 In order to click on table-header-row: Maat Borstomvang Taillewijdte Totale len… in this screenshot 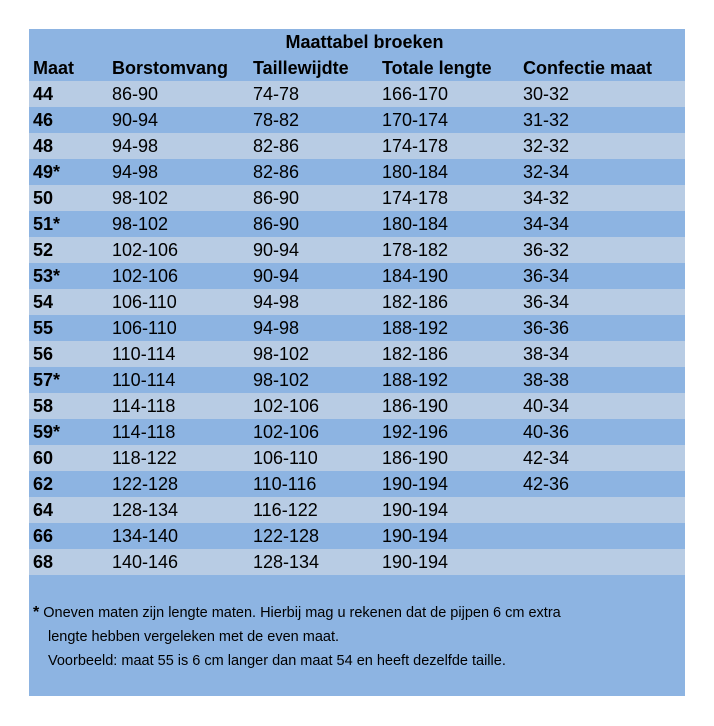, I will do `click(357, 68)`.